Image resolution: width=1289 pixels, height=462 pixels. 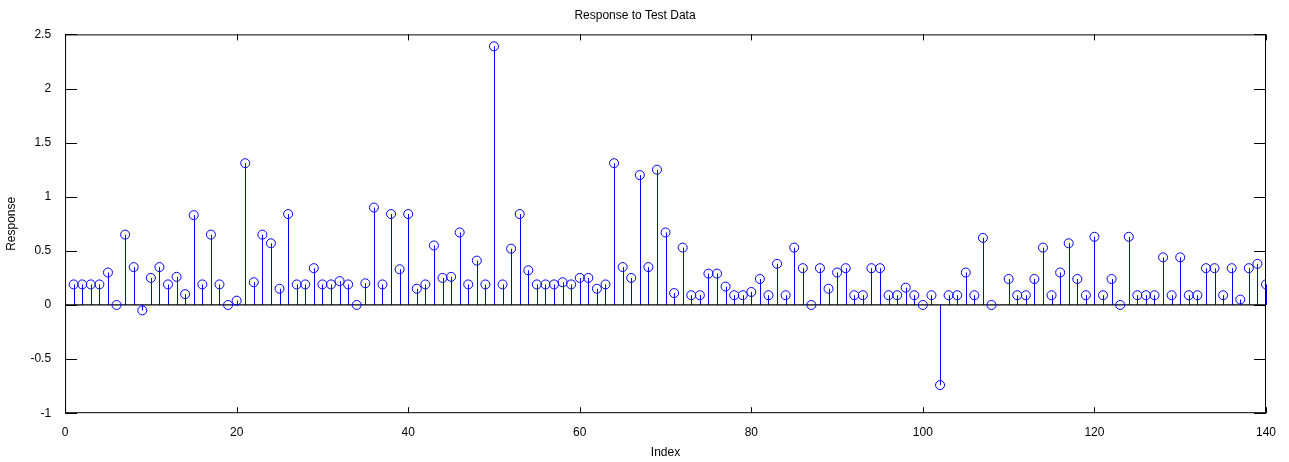 I want to click on y-tick-label: 1, so click(x=48, y=196).